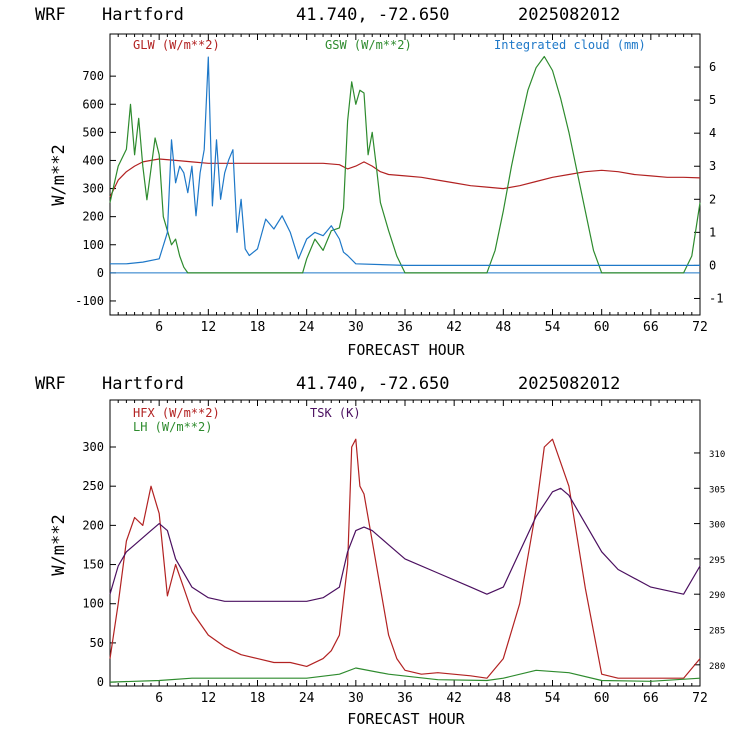 The image size is (740, 740). Describe the element at coordinates (89, 301) in the screenshot. I see `y-tick-label: -100` at that location.